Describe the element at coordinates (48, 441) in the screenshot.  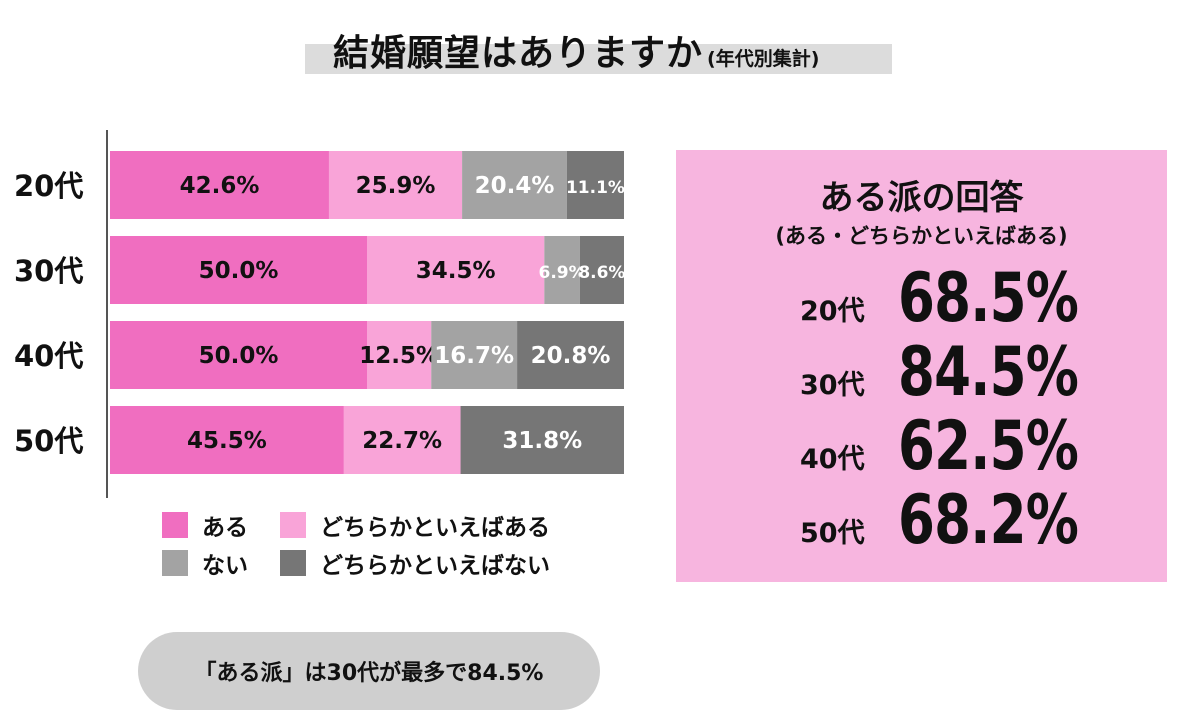
I see `category-label: 50代` at that location.